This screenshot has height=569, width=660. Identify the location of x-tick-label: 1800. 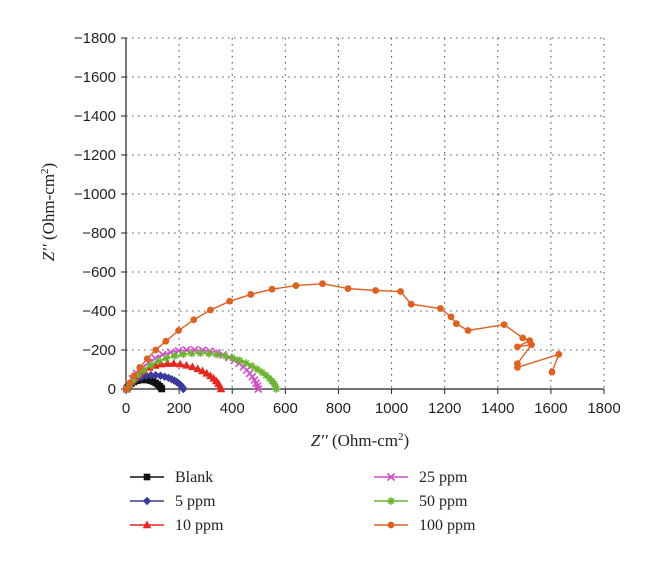
(603, 408).